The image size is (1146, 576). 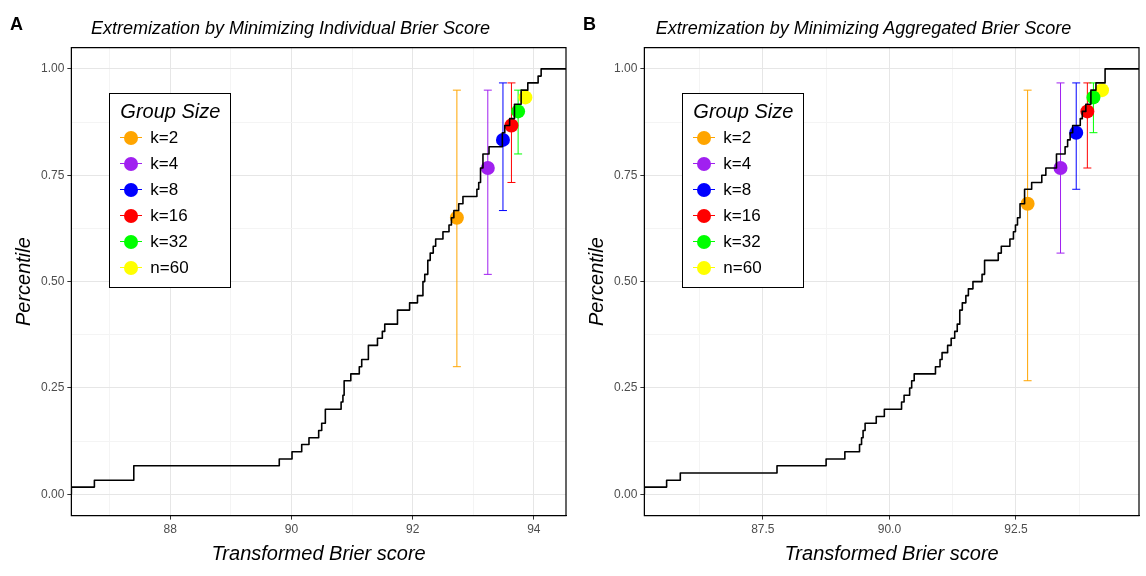 What do you see at coordinates (763, 529) in the screenshot?
I see `x-tick-label: 87.5` at bounding box center [763, 529].